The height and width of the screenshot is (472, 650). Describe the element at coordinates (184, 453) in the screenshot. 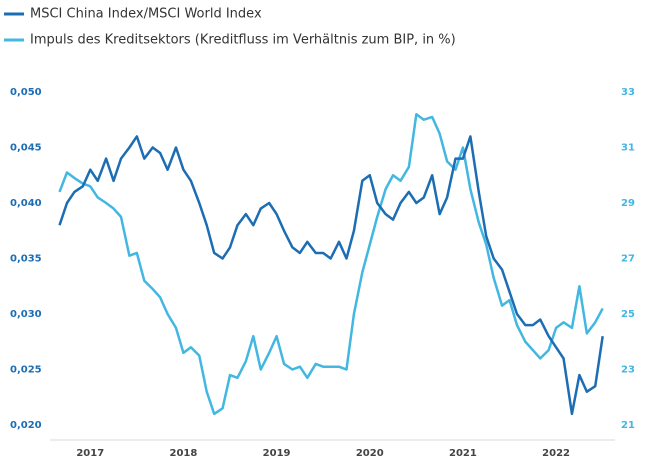

I see `x-tick-label: 2018` at that location.